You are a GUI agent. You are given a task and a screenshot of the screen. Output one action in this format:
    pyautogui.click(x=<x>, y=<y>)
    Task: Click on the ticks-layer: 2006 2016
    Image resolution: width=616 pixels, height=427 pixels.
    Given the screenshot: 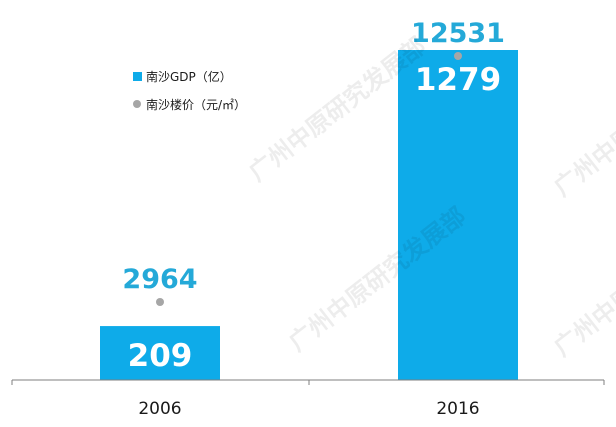 What is the action you would take?
    pyautogui.click(x=308, y=399)
    